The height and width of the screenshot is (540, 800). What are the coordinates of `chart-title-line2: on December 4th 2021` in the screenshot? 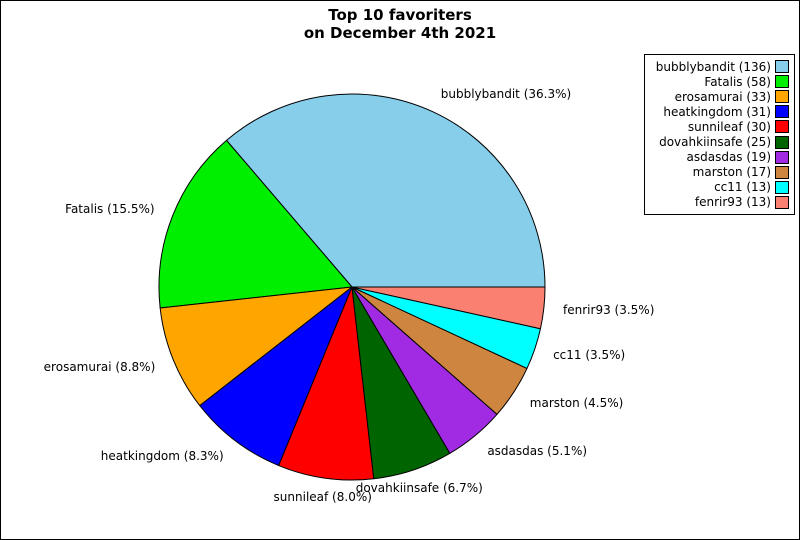 It's located at (400, 33).